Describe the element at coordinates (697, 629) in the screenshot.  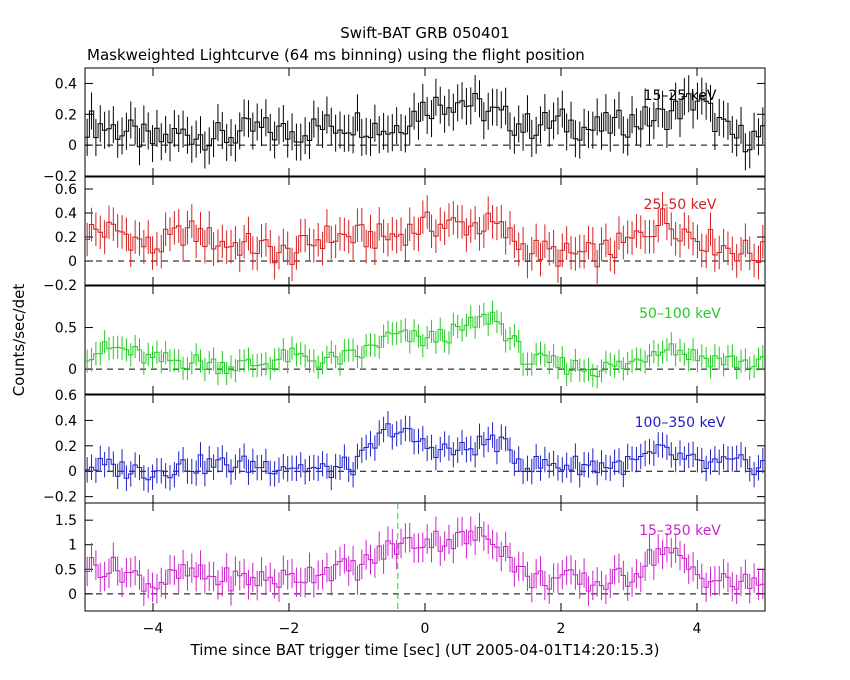
I see `x-tick-label: 4` at that location.